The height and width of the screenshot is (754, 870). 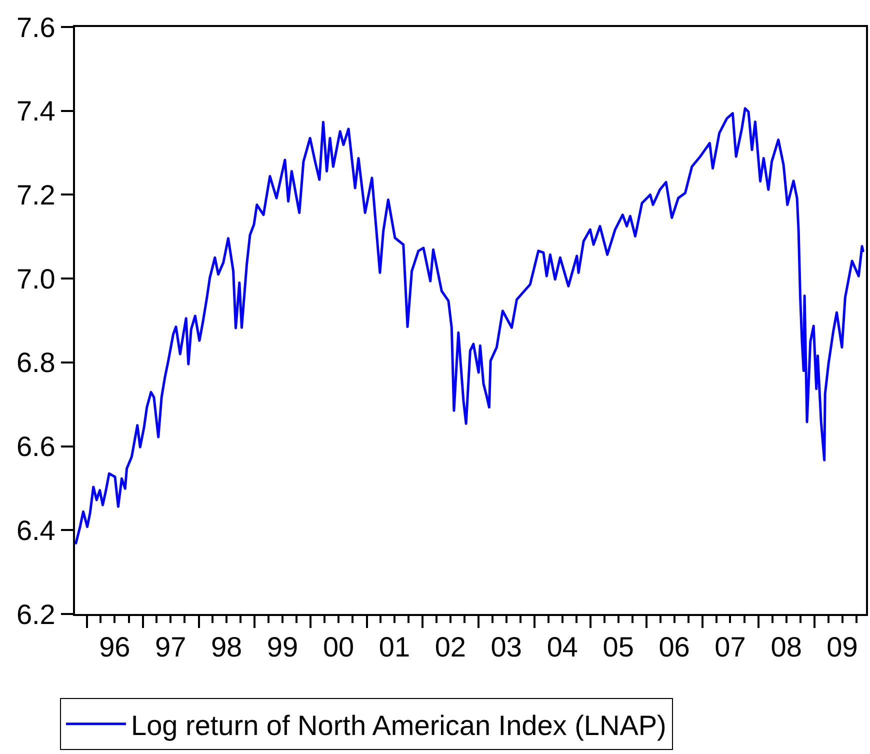 I want to click on x-tick-label: 05, so click(x=618, y=647).